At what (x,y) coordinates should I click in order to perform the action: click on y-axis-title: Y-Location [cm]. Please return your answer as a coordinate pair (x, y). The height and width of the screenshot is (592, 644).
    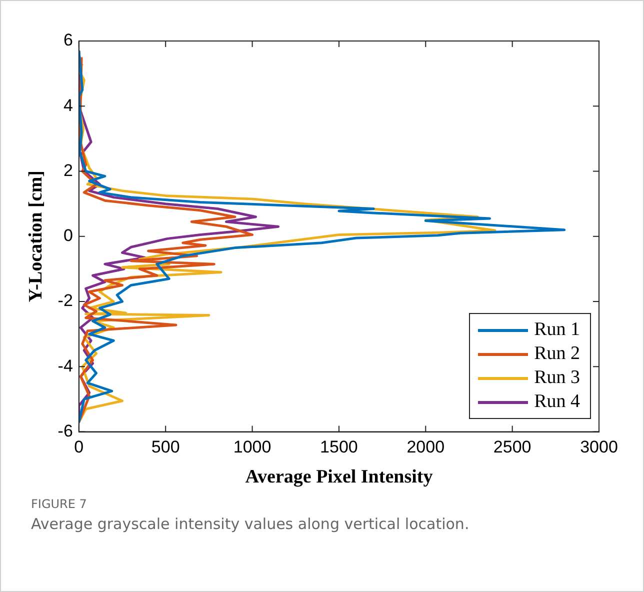
    Looking at the image, I should click on (35, 236).